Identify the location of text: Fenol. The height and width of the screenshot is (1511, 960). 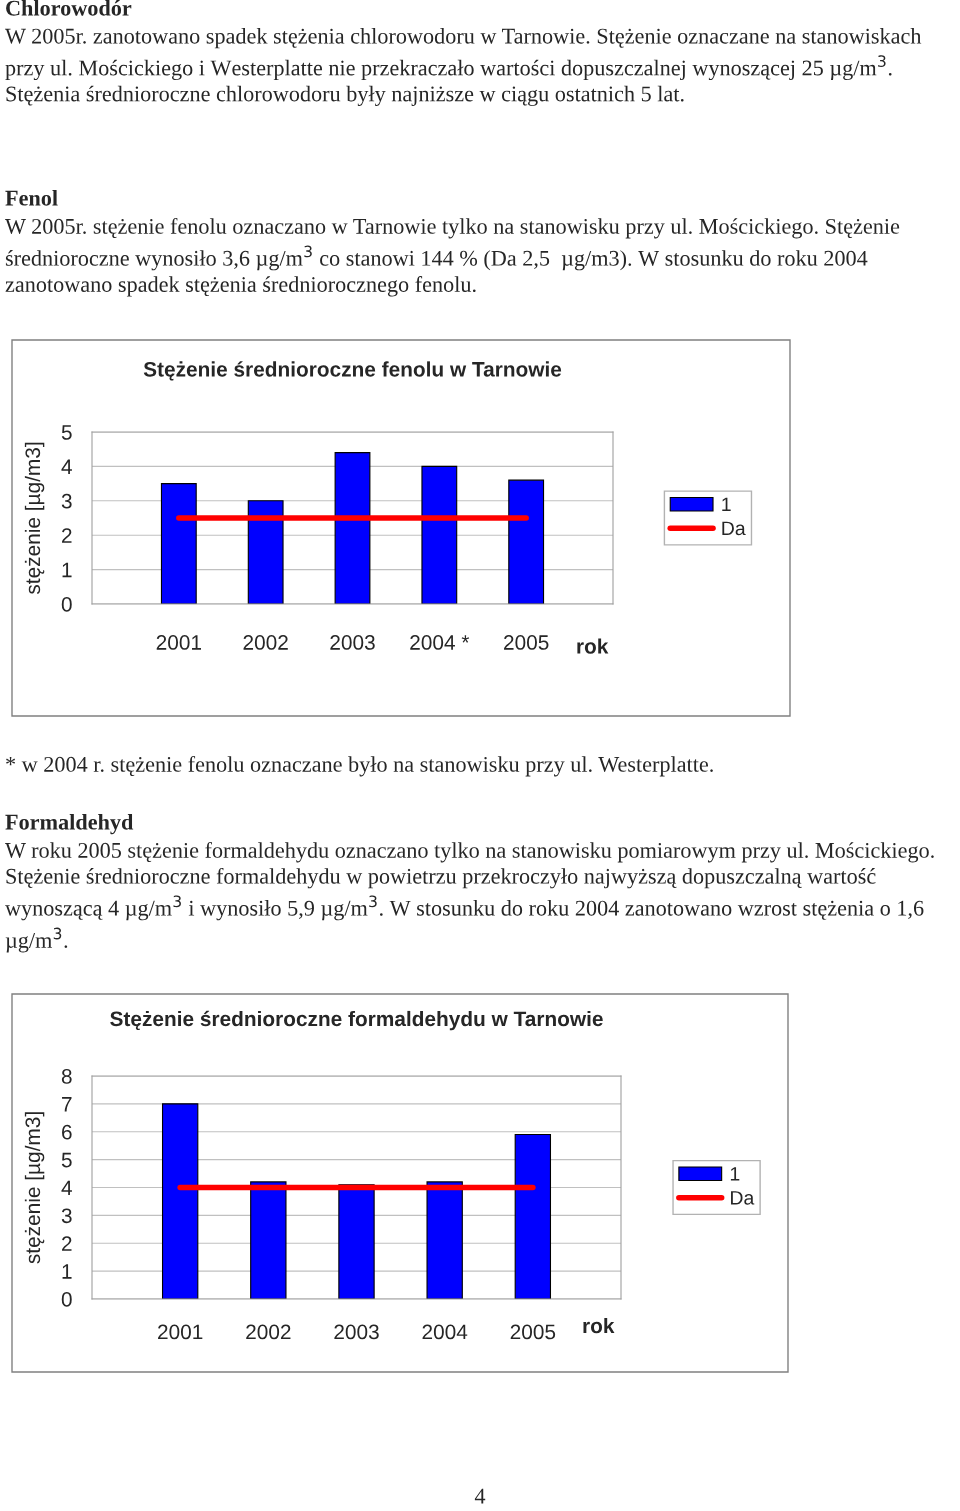
(31, 198).